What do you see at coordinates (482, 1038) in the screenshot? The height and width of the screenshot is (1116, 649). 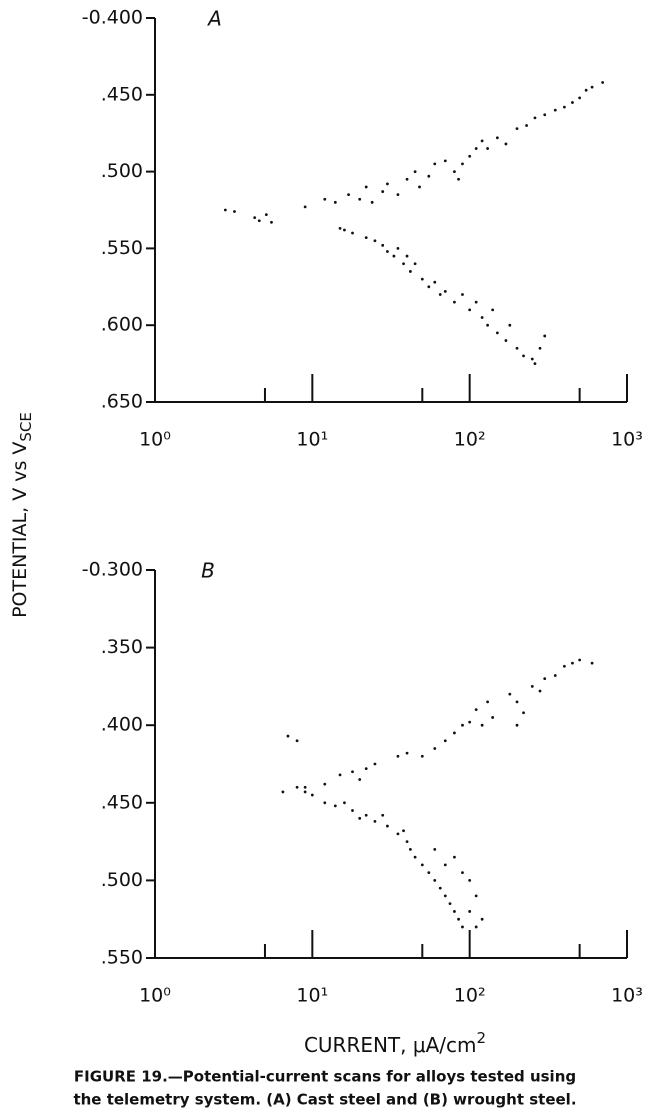 I see `x-label-sup: 2` at bounding box center [482, 1038].